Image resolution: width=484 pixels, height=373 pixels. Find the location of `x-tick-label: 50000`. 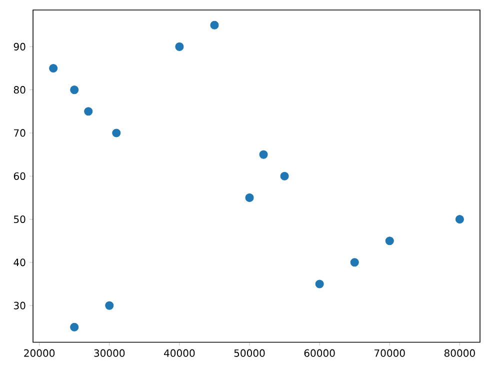

x-tick-label: 50000 is located at coordinates (249, 353).